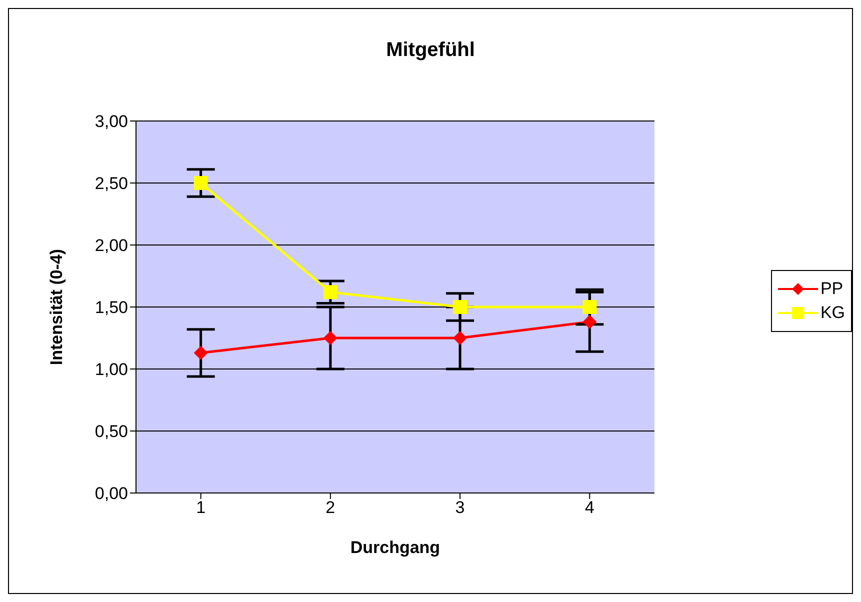 The width and height of the screenshot is (861, 602). I want to click on legend-label: PP, so click(832, 289).